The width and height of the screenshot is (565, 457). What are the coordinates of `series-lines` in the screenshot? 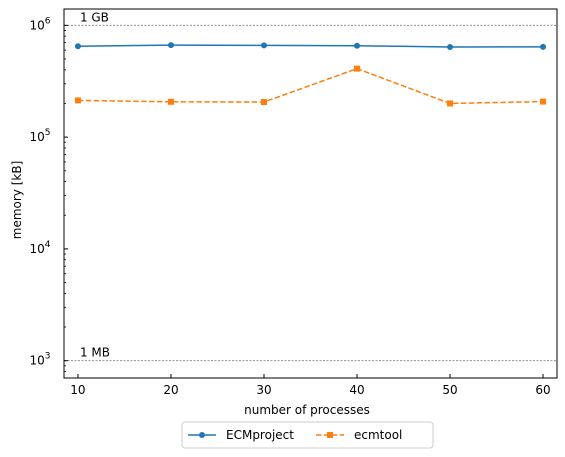 It's located at (310, 74).